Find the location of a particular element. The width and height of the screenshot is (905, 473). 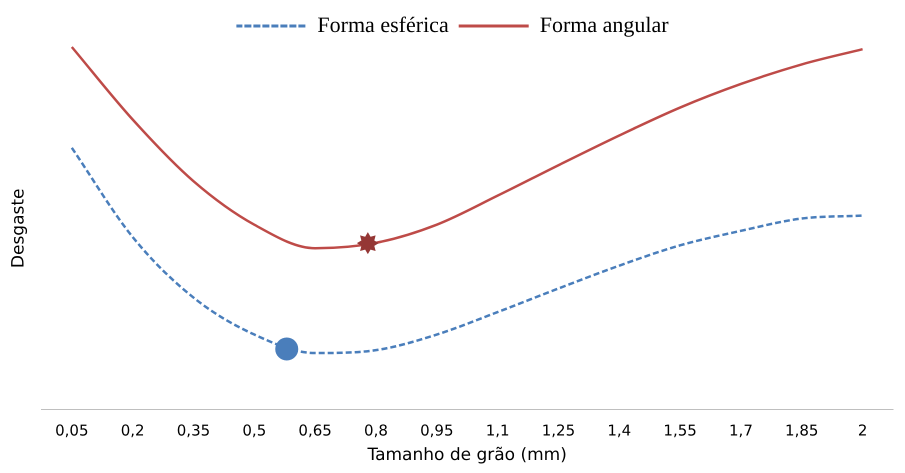

x-tick-label: 1,4 is located at coordinates (619, 430).